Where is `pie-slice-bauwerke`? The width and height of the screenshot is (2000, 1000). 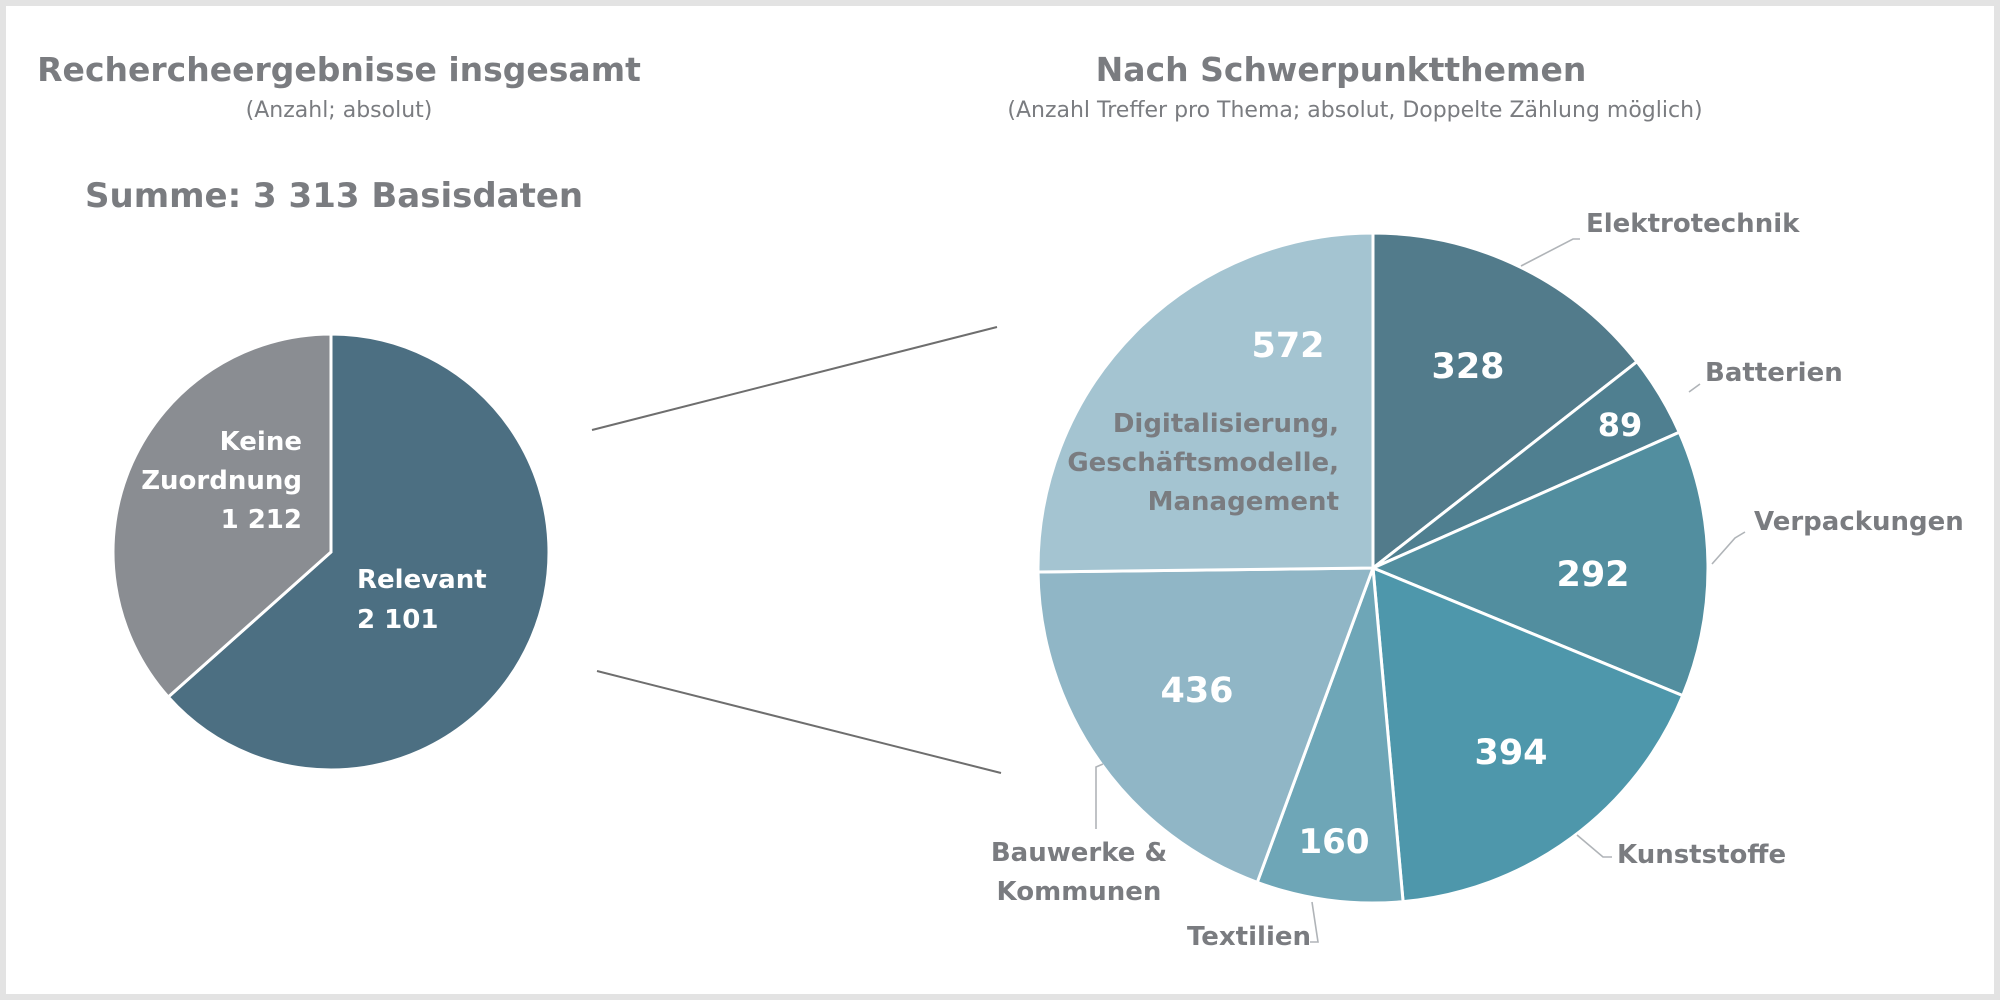 pie-slice-bauwerke is located at coordinates (1206, 725).